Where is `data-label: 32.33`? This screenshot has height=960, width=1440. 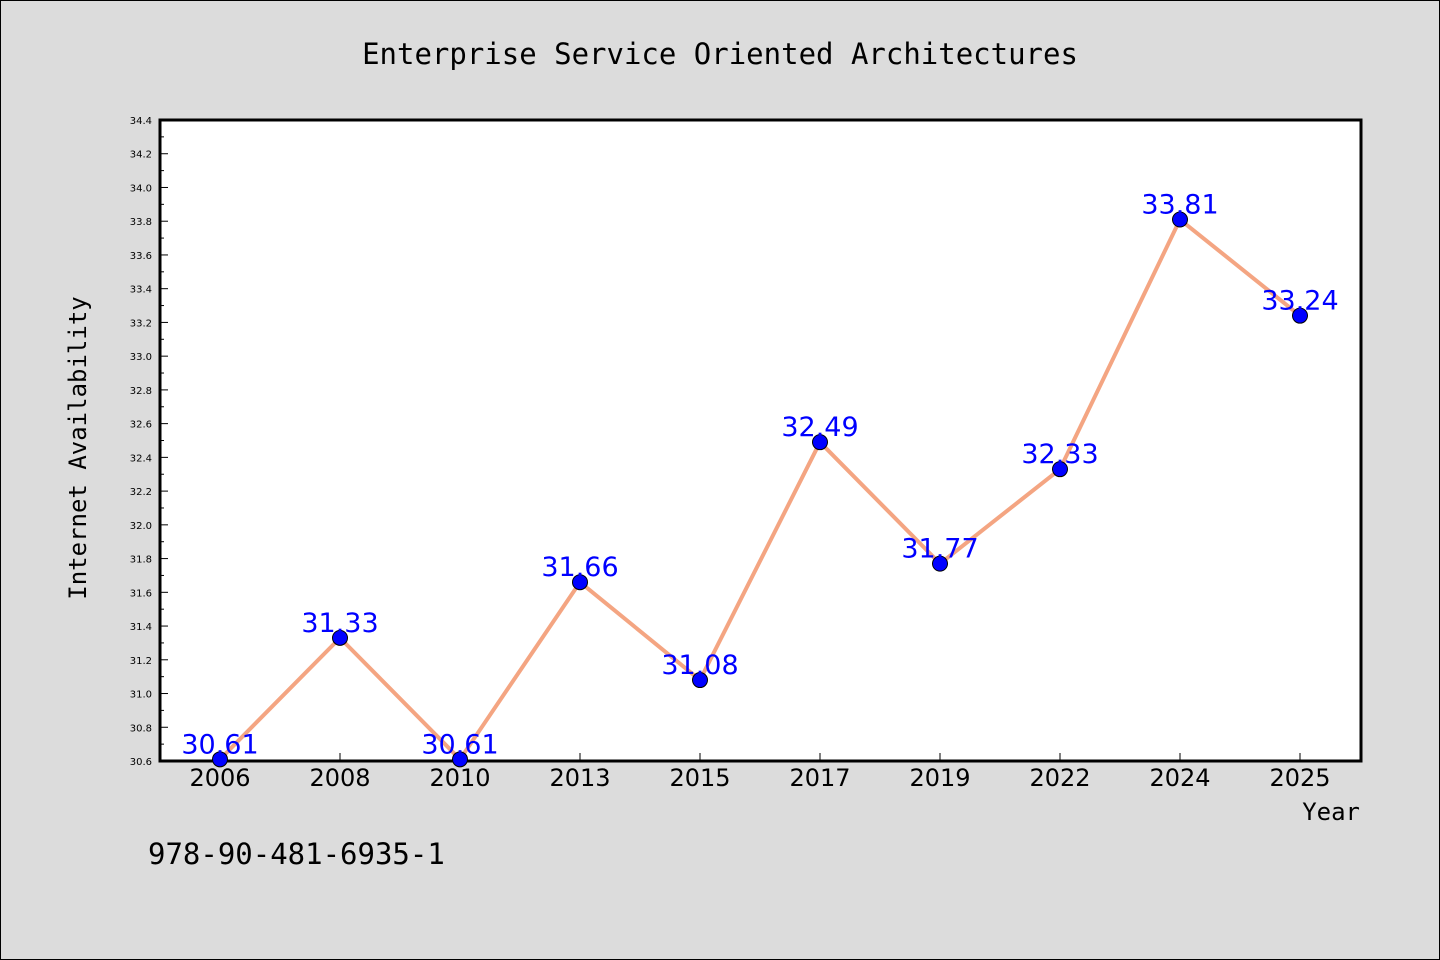 data-label: 32.33 is located at coordinates (1059, 454).